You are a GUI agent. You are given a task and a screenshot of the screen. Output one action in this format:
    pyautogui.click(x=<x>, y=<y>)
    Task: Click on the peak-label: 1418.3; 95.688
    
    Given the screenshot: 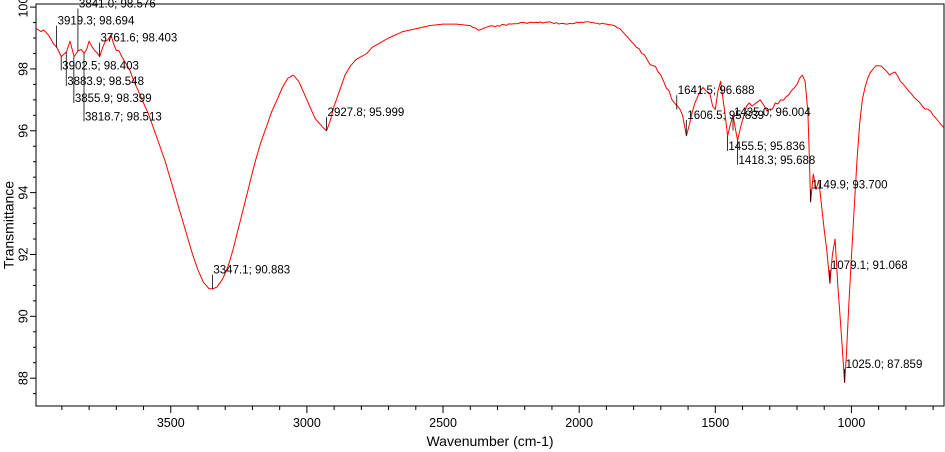 What is the action you would take?
    pyautogui.click(x=777, y=161)
    